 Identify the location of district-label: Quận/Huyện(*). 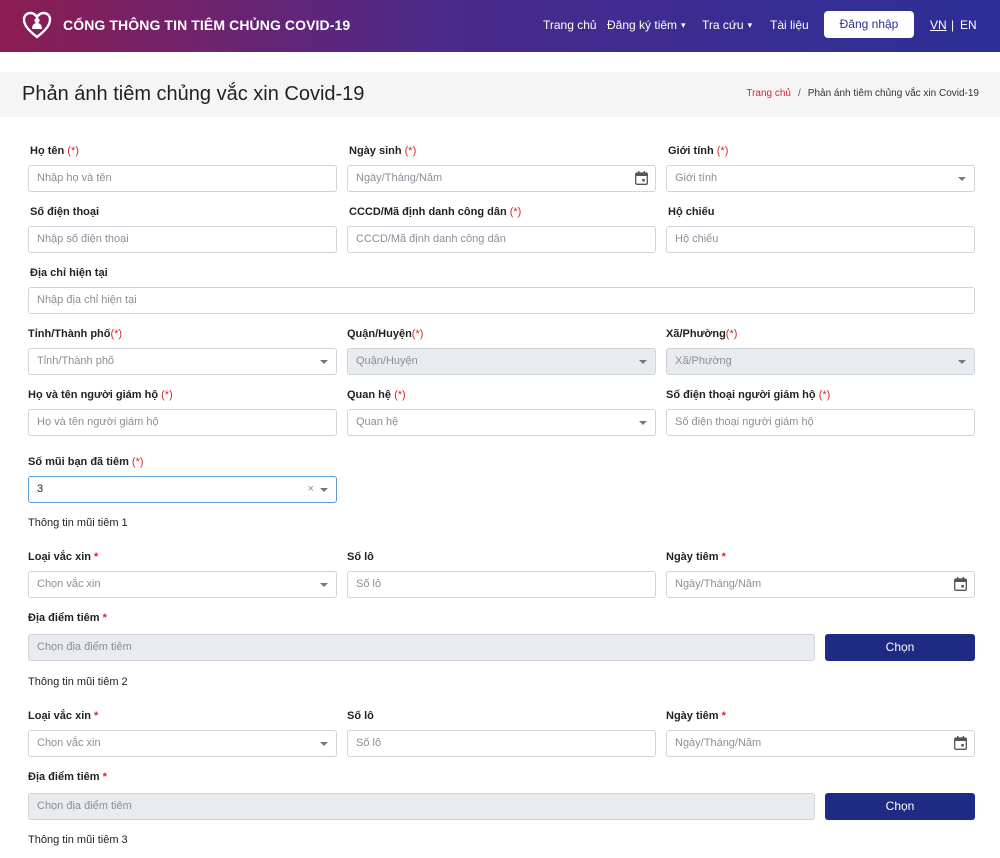
(385, 334).